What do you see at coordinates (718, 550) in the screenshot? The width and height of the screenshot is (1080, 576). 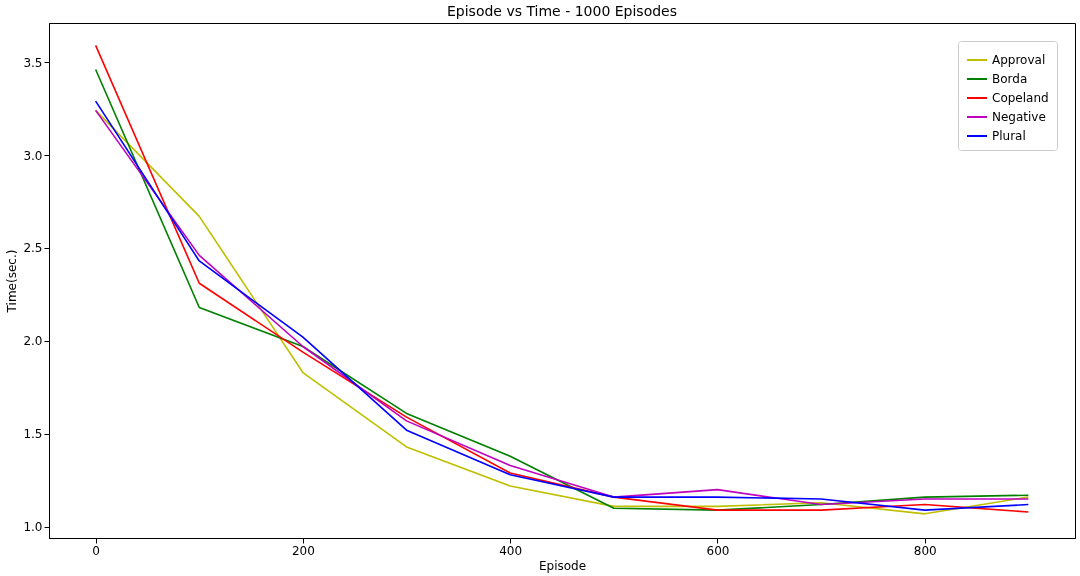 I see `x-tick-label: 600` at bounding box center [718, 550].